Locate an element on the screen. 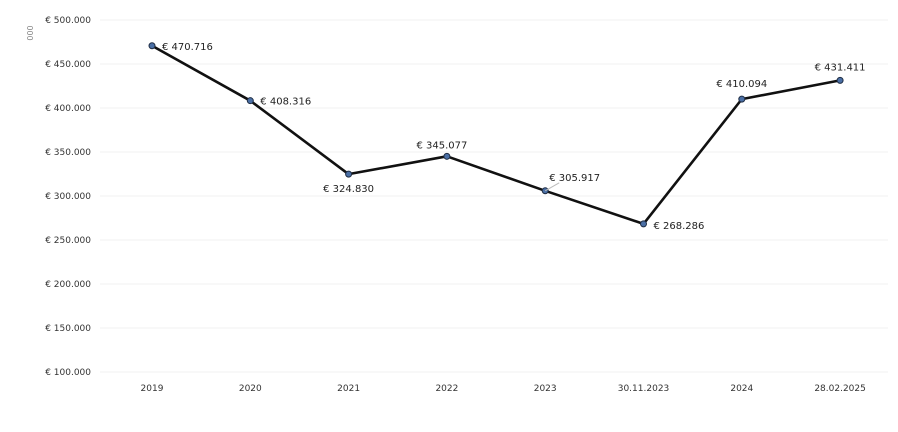 The height and width of the screenshot is (432, 898). y-tick-label: € 450.000 is located at coordinates (68, 65).